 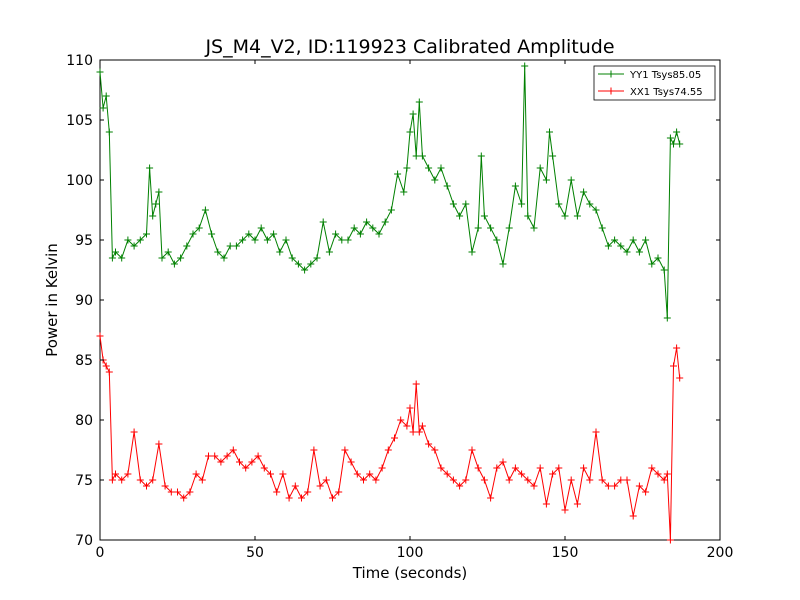 What do you see at coordinates (84, 241) in the screenshot?
I see `y-tick-label: 95` at bounding box center [84, 241].